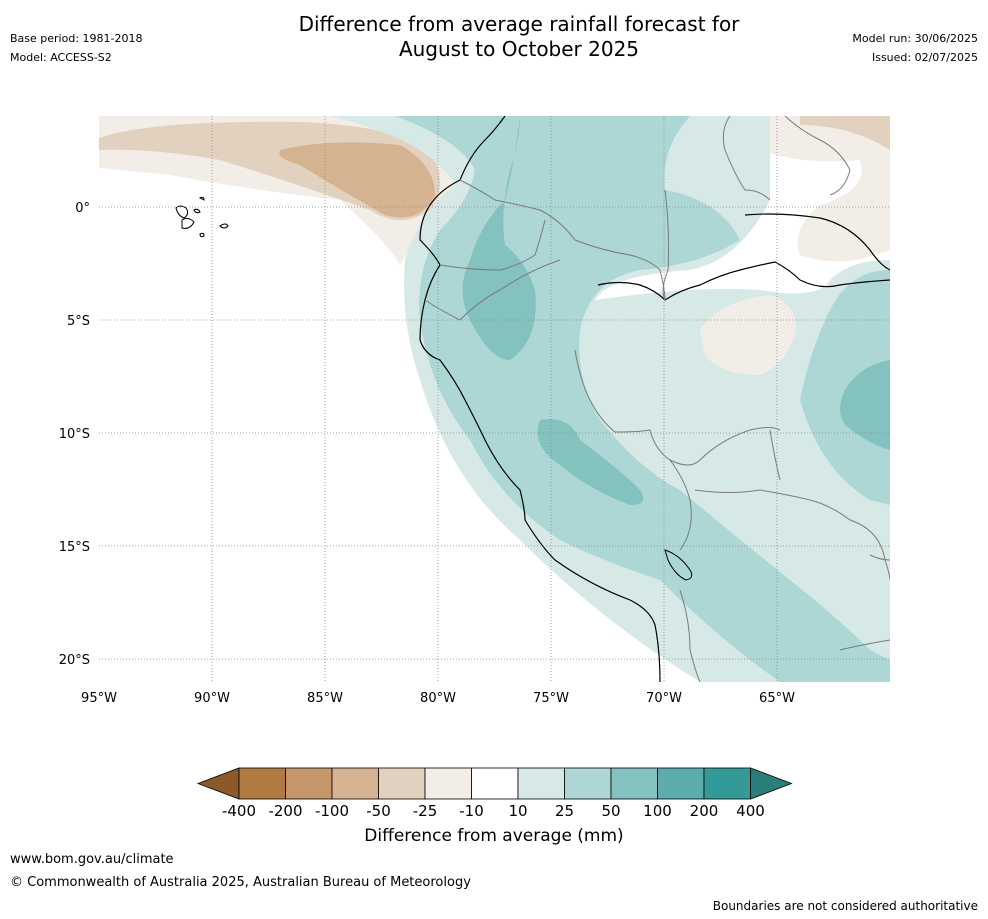 Image resolution: width=988 pixels, height=919 pixels. I want to click on galapagos-islands, so click(202, 217).